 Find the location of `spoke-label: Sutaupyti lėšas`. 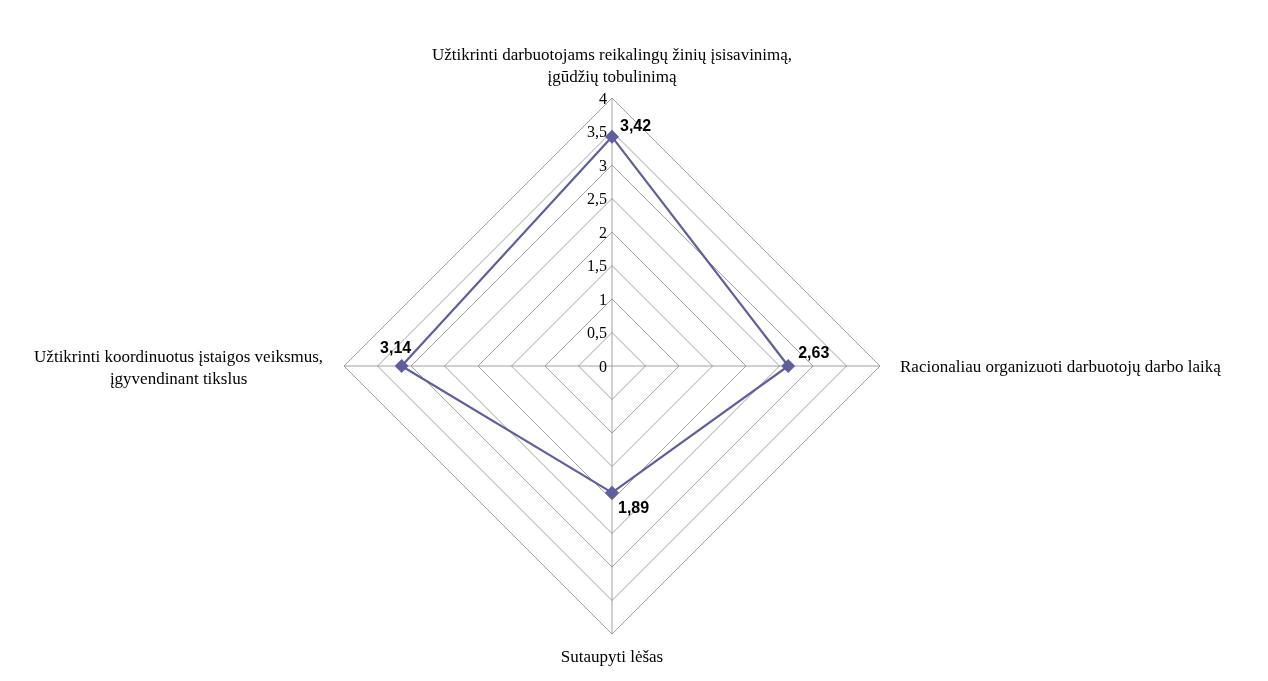

spoke-label: Sutaupyti lėšas is located at coordinates (612, 656).